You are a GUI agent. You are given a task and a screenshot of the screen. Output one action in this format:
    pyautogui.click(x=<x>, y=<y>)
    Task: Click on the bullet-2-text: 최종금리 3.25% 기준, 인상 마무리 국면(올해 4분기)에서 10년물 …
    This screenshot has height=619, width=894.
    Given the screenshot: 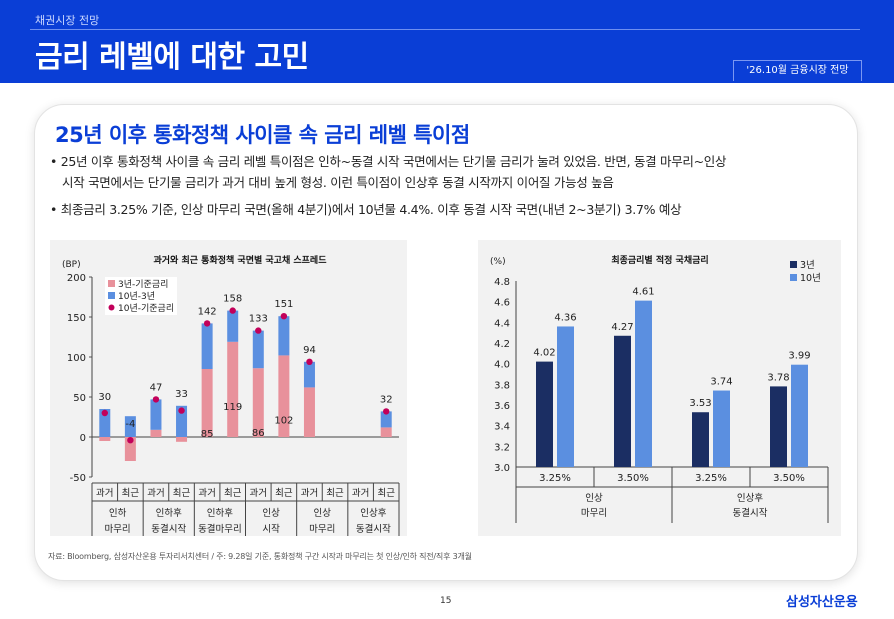 What is the action you would take?
    pyautogui.click(x=371, y=209)
    